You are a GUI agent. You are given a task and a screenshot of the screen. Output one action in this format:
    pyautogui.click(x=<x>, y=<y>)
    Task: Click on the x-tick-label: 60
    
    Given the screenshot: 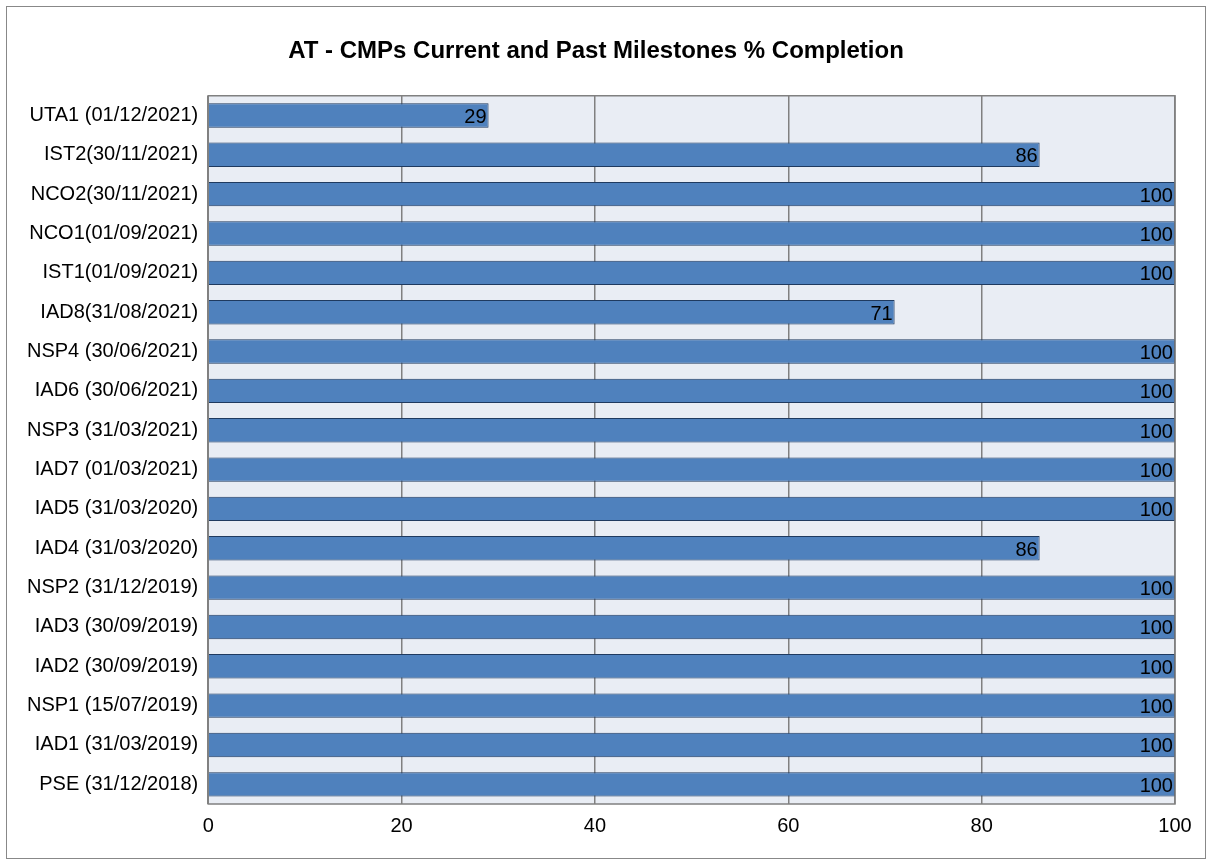 What is the action you would take?
    pyautogui.click(x=788, y=824)
    